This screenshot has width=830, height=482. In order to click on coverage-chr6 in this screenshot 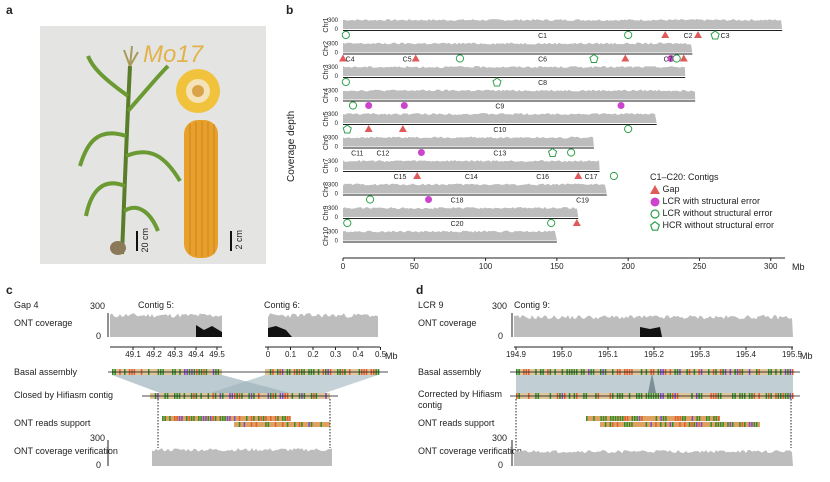, I will do `click(468, 141)`.